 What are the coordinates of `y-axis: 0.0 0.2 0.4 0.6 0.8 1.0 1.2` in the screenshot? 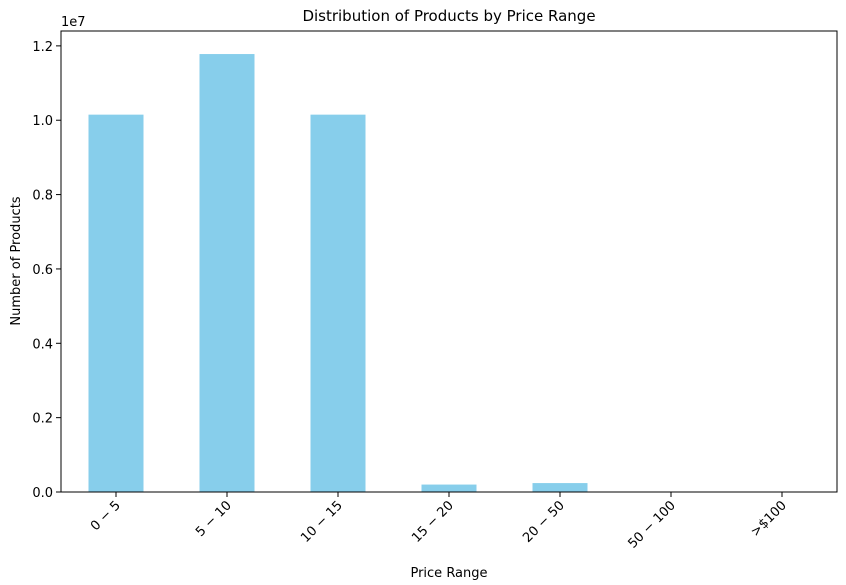 It's located at (46, 270).